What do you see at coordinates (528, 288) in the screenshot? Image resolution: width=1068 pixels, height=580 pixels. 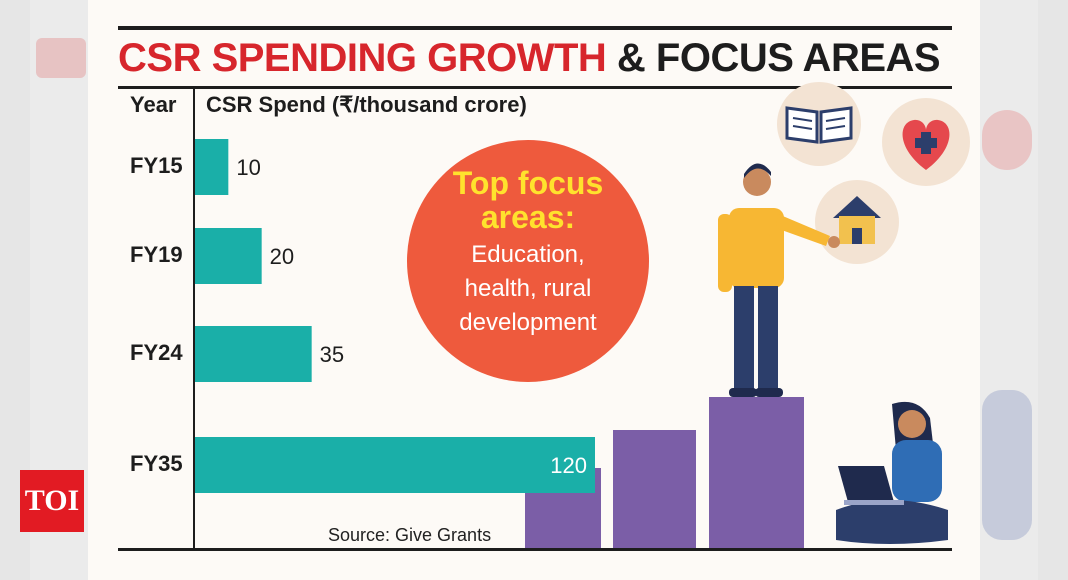 I see `focus-body-line2: health, rural` at bounding box center [528, 288].